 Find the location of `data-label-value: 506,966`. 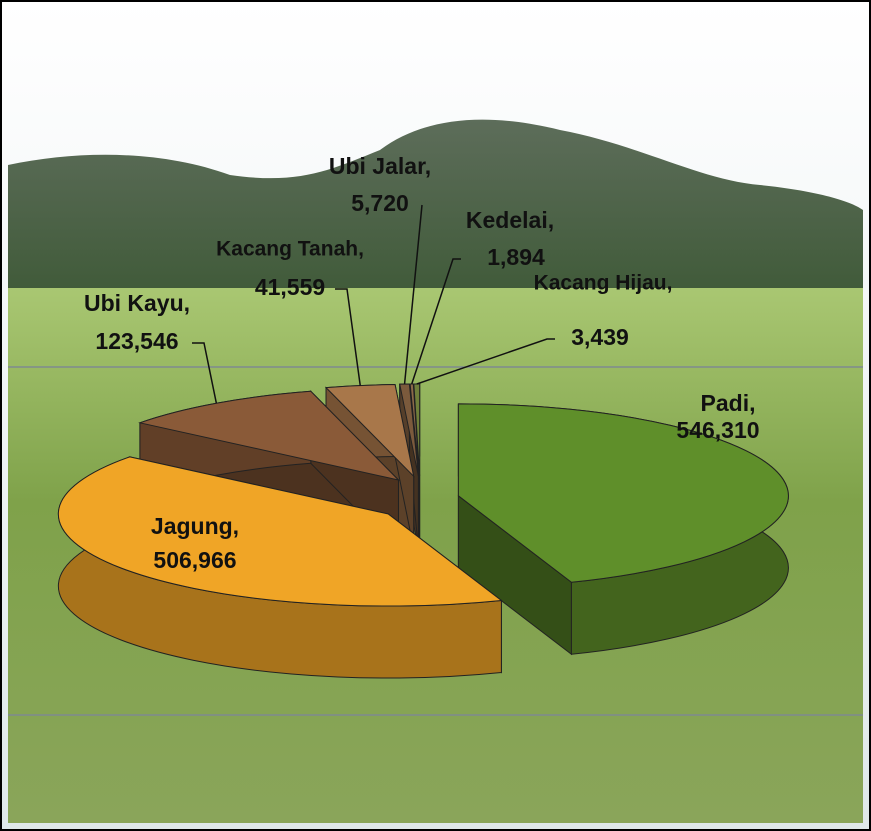

data-label-value: 506,966 is located at coordinates (194, 560).